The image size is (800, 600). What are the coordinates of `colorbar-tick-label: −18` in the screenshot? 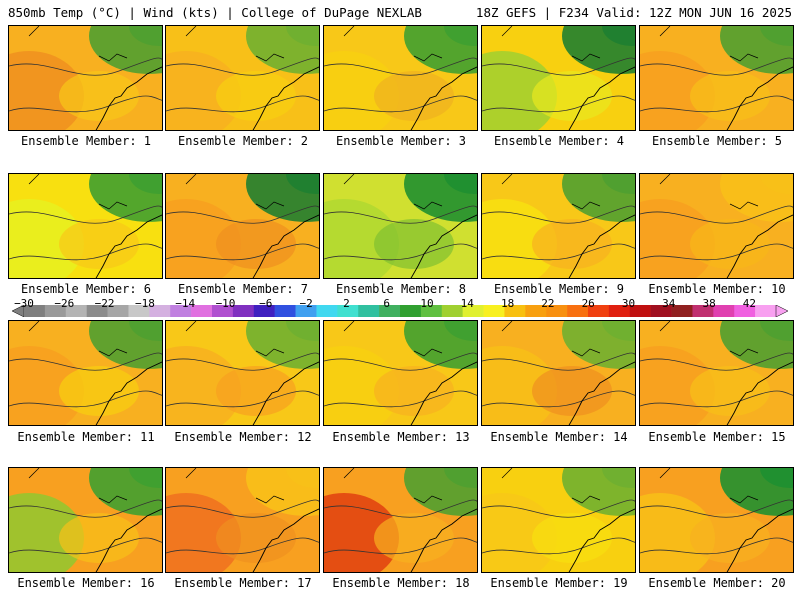 It's located at (144, 303).